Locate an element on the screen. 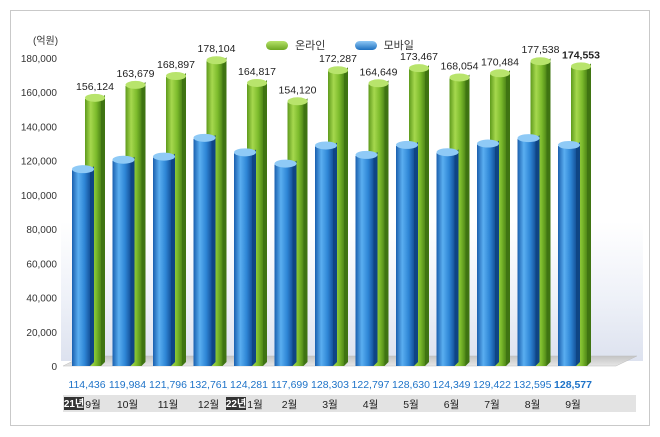  year-badge-label: 22년 is located at coordinates (236, 403).